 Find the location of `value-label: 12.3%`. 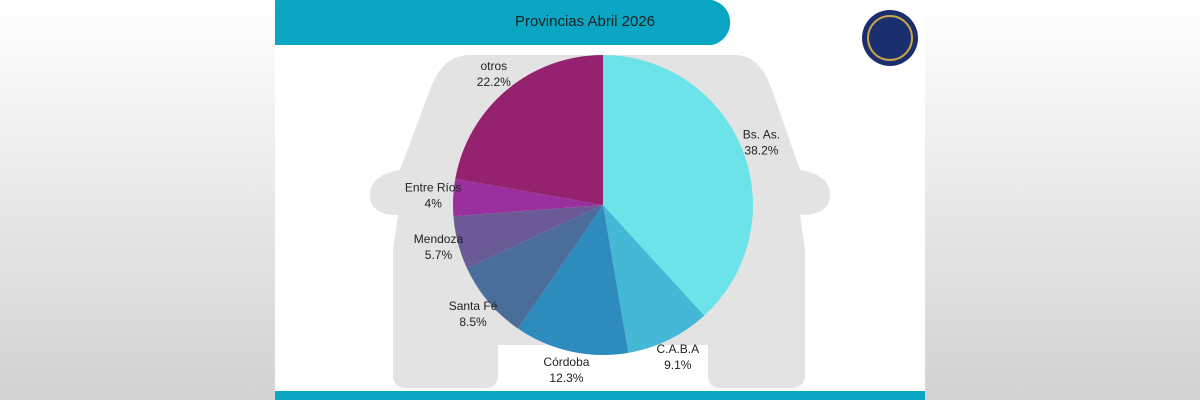

value-label: 12.3% is located at coordinates (566, 378).